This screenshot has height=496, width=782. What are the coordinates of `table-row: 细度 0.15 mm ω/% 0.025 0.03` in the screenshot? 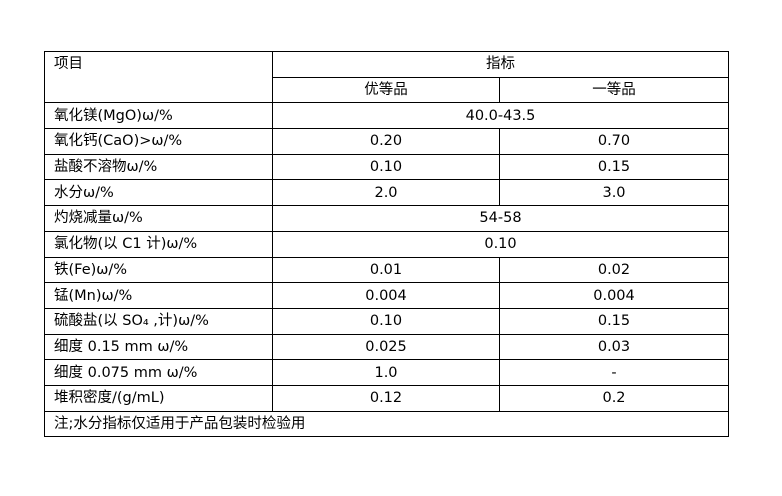 It's located at (386, 347).